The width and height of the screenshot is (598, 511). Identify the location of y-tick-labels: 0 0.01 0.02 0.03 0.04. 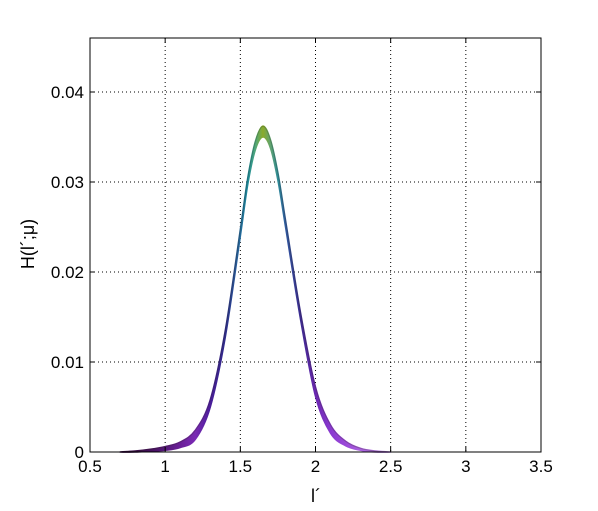
(67, 272).